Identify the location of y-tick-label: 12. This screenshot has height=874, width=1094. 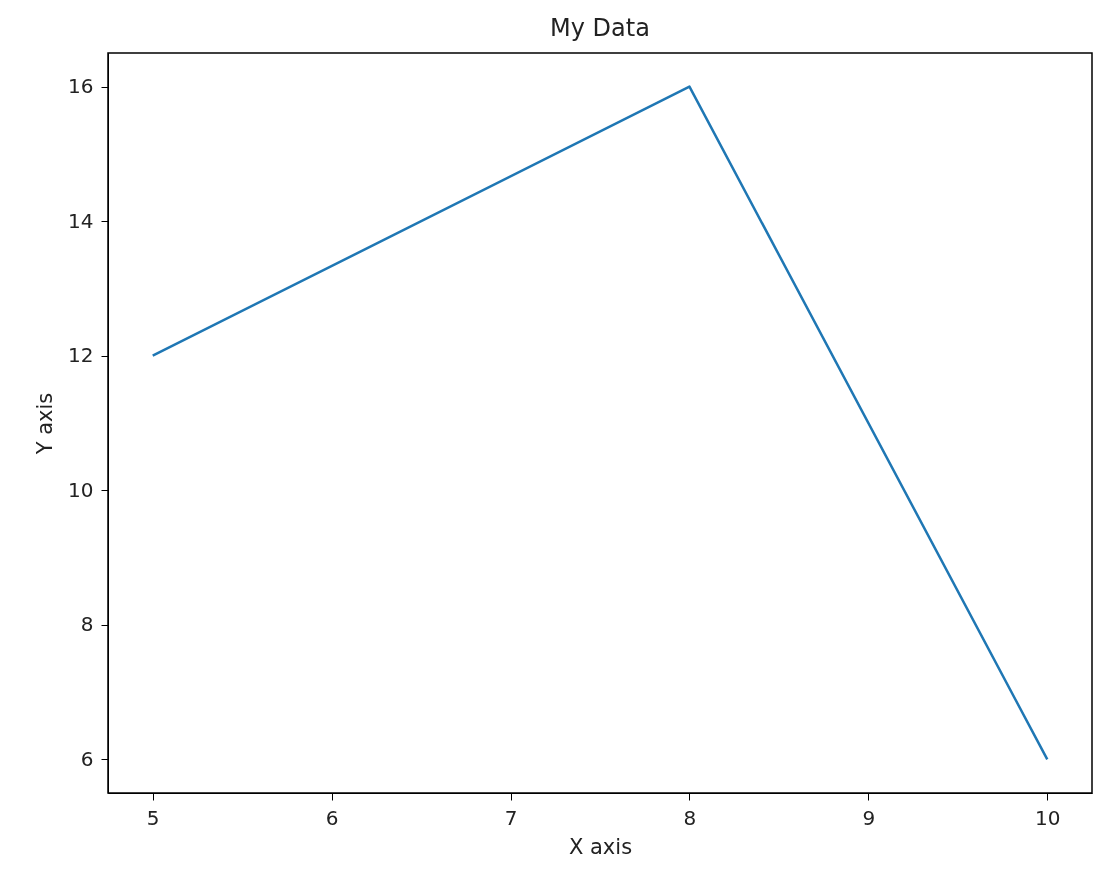
(81, 355).